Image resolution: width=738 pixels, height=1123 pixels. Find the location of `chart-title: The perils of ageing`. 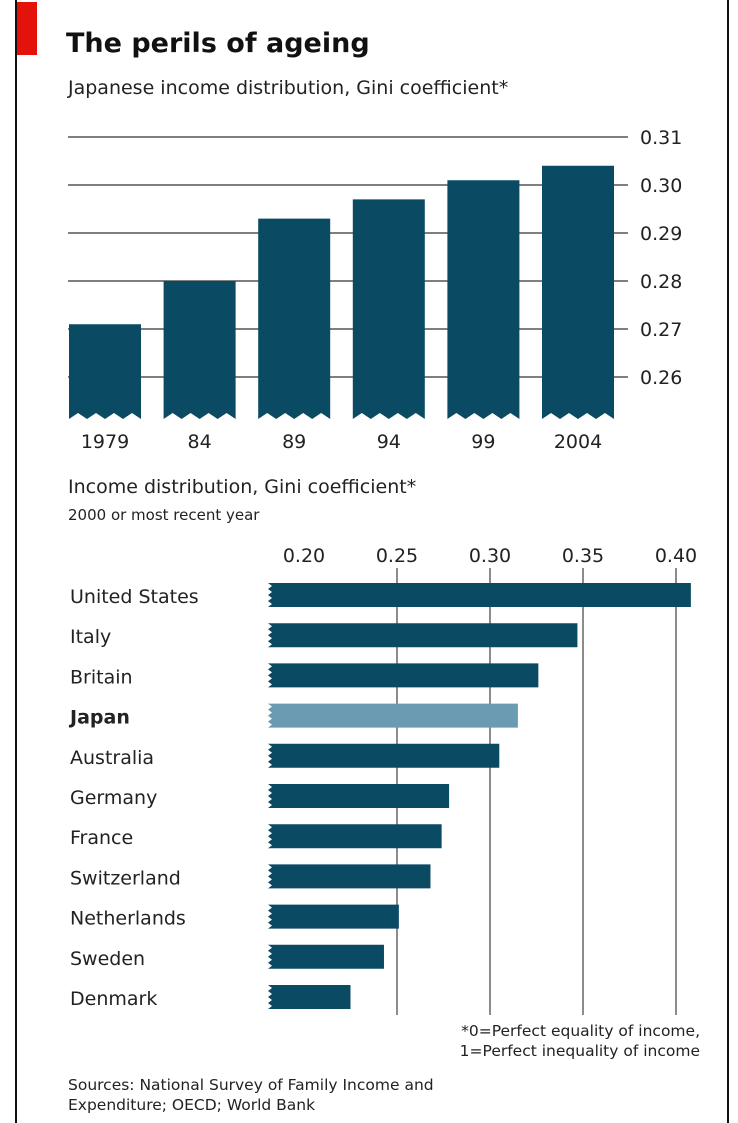

chart-title: The perils of ageing is located at coordinates (218, 43).